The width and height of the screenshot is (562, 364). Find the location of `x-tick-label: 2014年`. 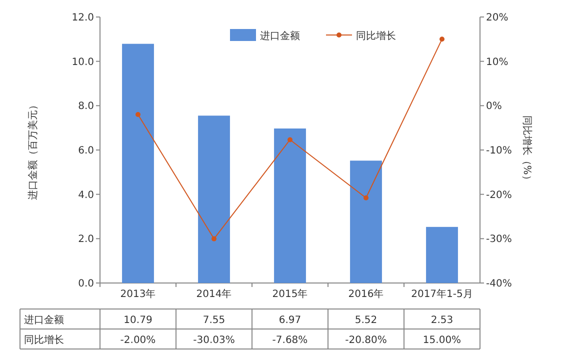

x-tick-label: 2014年 is located at coordinates (214, 294).